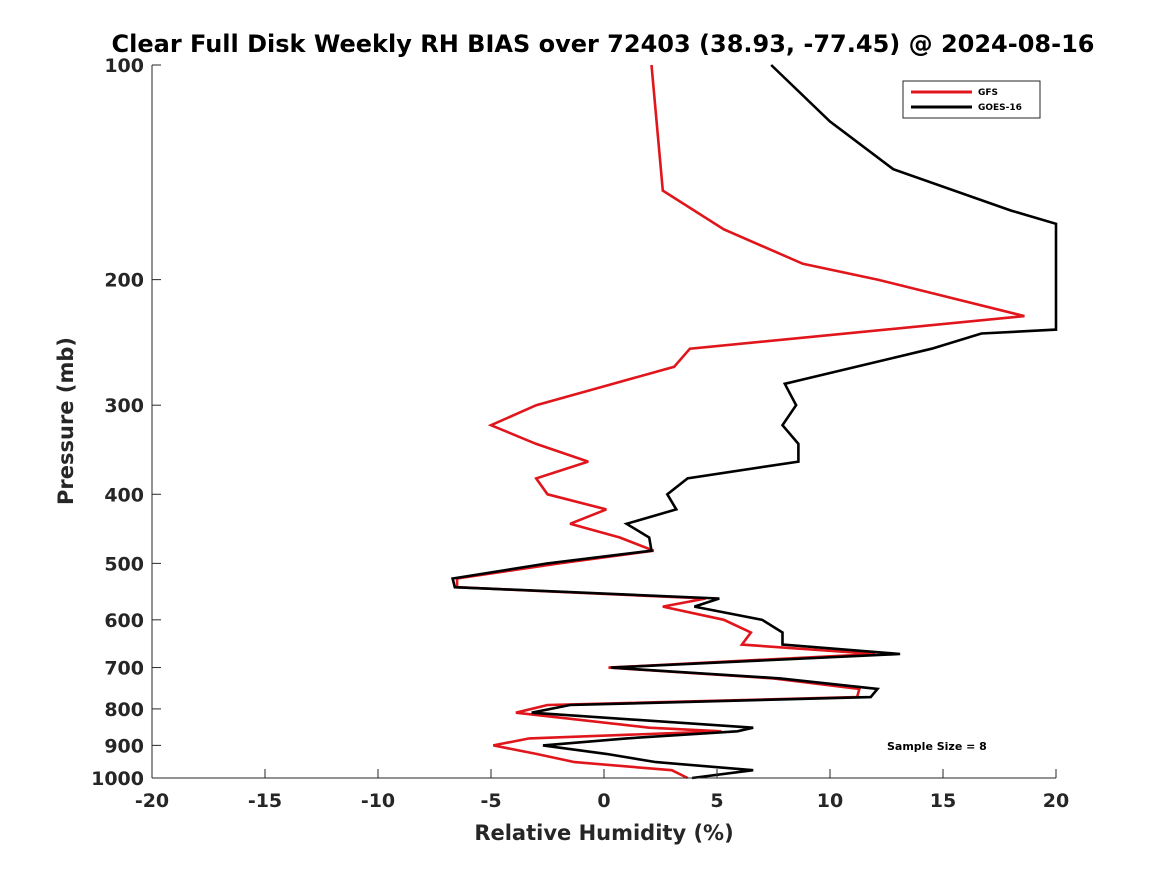  What do you see at coordinates (988, 93) in the screenshot?
I see `legend-label-gfs: GFS` at bounding box center [988, 93].